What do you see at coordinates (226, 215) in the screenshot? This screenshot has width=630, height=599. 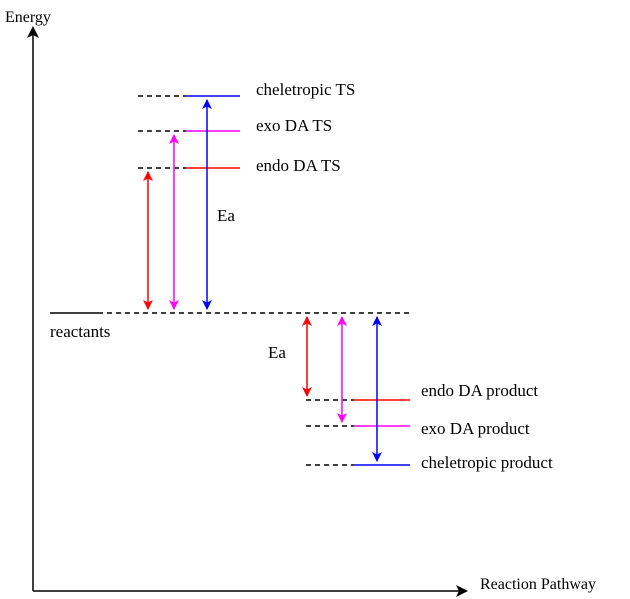 I see `ea-forward-label: Ea` at bounding box center [226, 215].